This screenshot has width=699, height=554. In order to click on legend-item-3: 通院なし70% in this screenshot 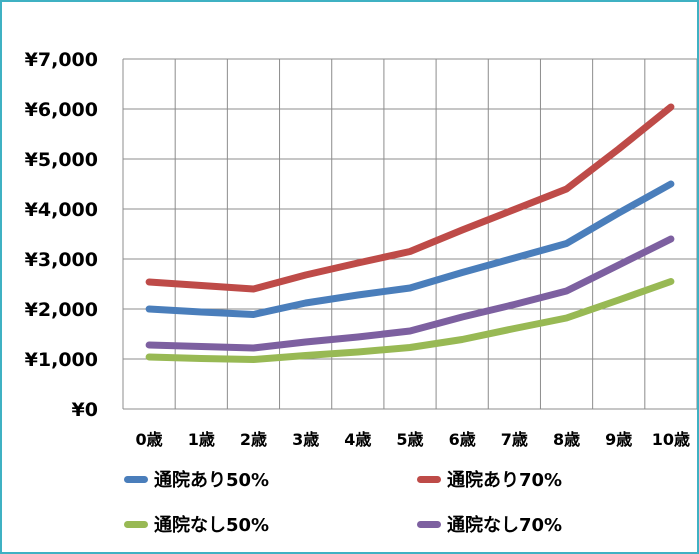, I will do `click(489, 524)`.